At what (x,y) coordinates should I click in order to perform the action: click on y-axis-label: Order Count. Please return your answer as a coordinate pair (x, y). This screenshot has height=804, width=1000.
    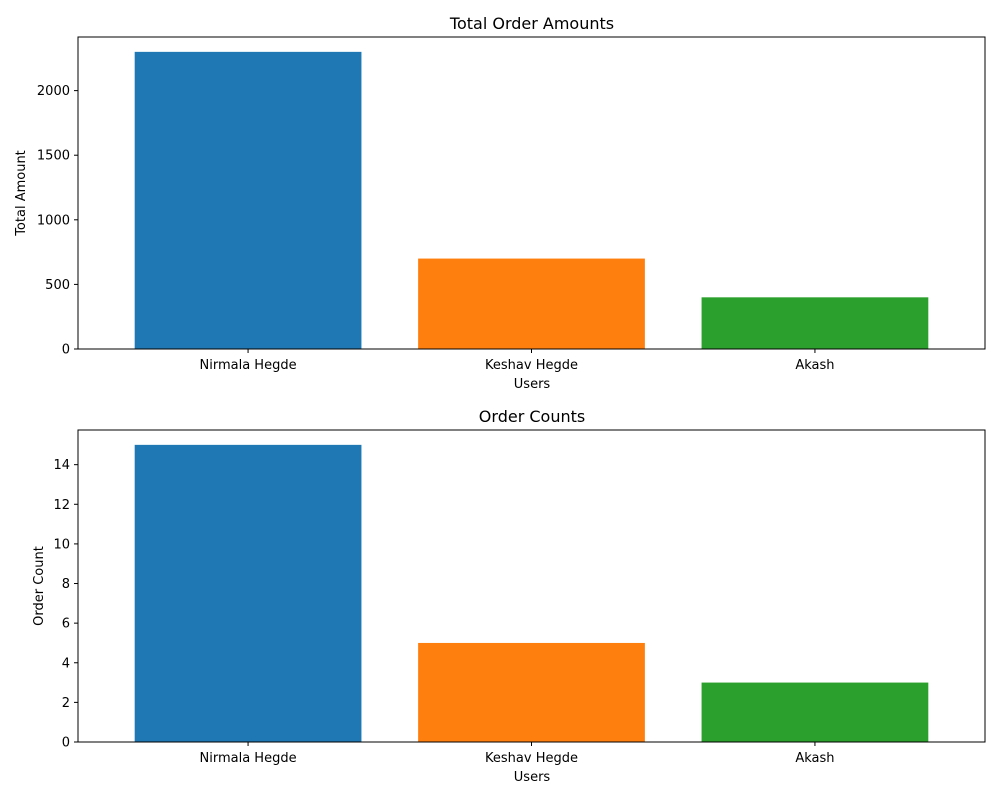
    Looking at the image, I should click on (39, 586).